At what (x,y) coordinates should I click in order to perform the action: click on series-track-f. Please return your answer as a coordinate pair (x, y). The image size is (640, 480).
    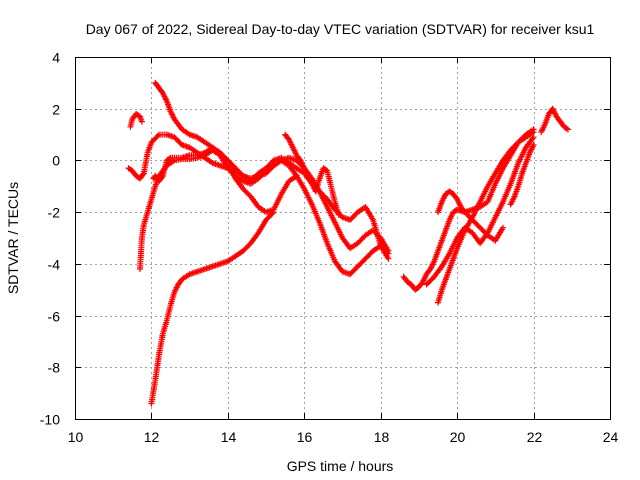
    Looking at the image, I should click on (226, 133).